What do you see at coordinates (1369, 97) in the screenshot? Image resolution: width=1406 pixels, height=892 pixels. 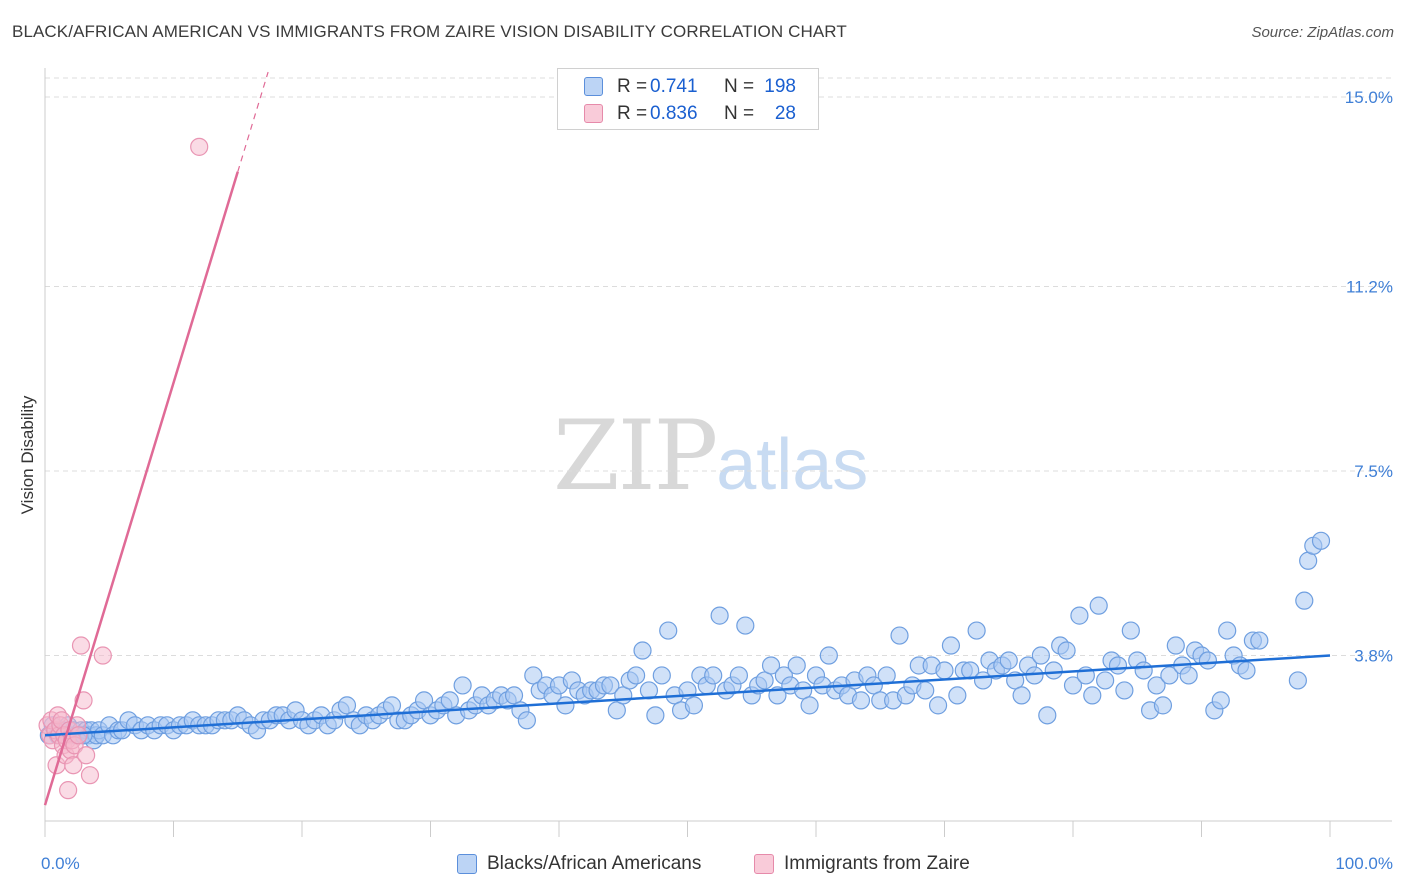 I see `y-tick-label: 15.0%` at bounding box center [1369, 97].